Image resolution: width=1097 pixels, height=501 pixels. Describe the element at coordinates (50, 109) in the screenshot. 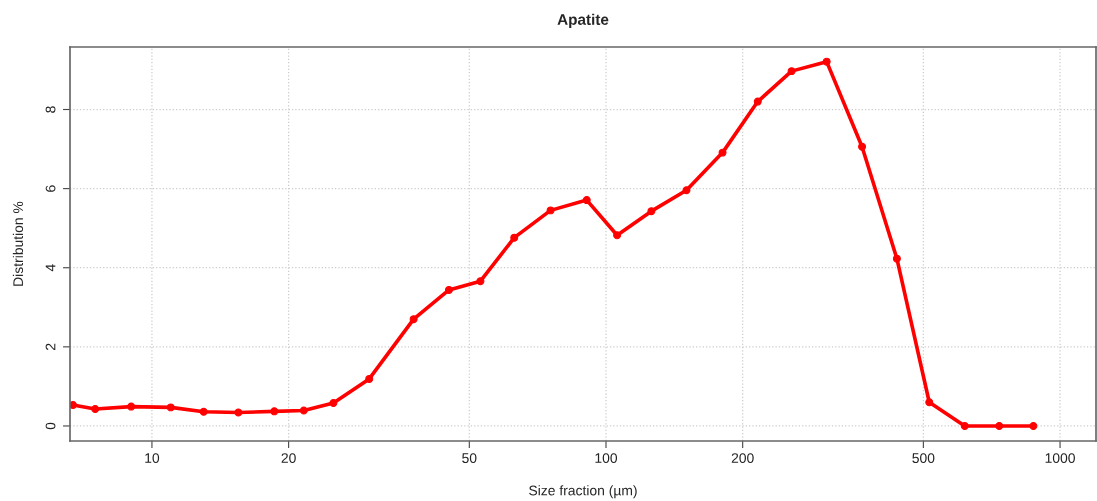

I see `y-tick-label: 8` at that location.